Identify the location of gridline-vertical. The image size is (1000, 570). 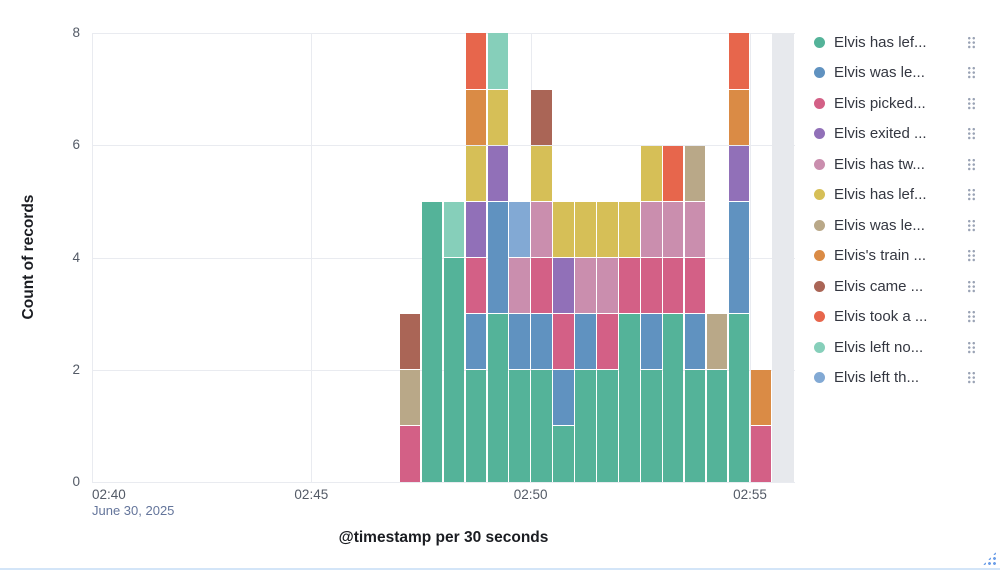
(312, 257).